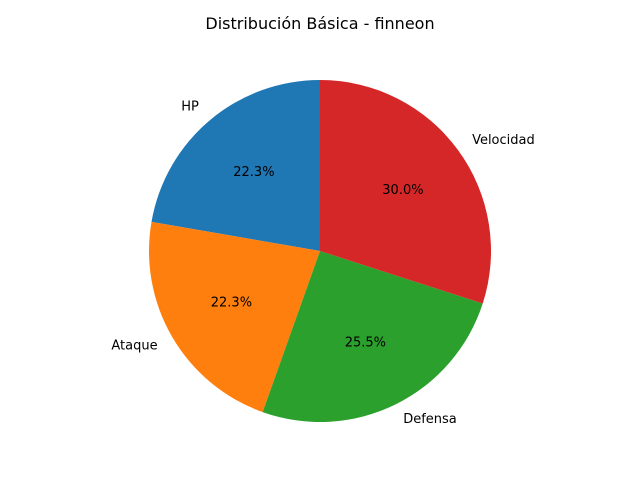 The width and height of the screenshot is (640, 480). What do you see at coordinates (319, 23) in the screenshot?
I see `chart-title: Distribución Básica - finneon` at bounding box center [319, 23].